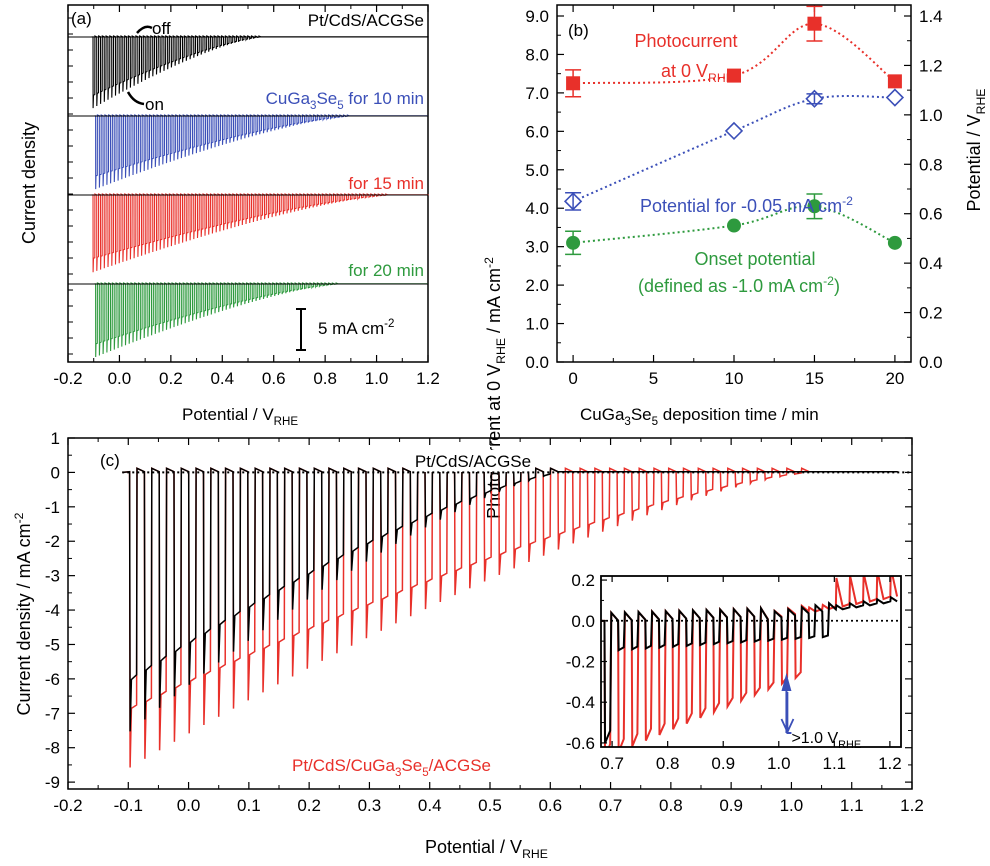 This screenshot has height=866, width=990. What do you see at coordinates (612, 763) in the screenshot?
I see `inset-xtick-label: 0.7` at bounding box center [612, 763].